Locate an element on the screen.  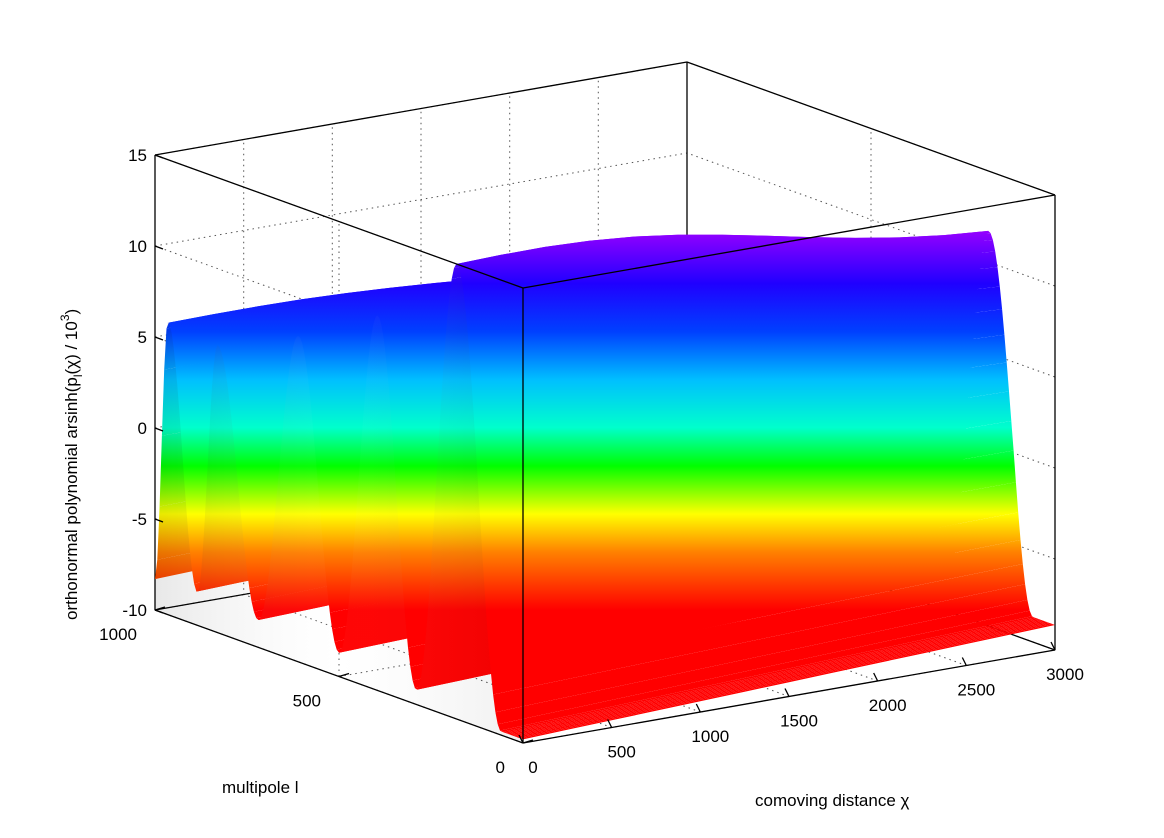
z-label-pre: orthonormal polynomial arsinh(p is located at coordinates (71, 498).